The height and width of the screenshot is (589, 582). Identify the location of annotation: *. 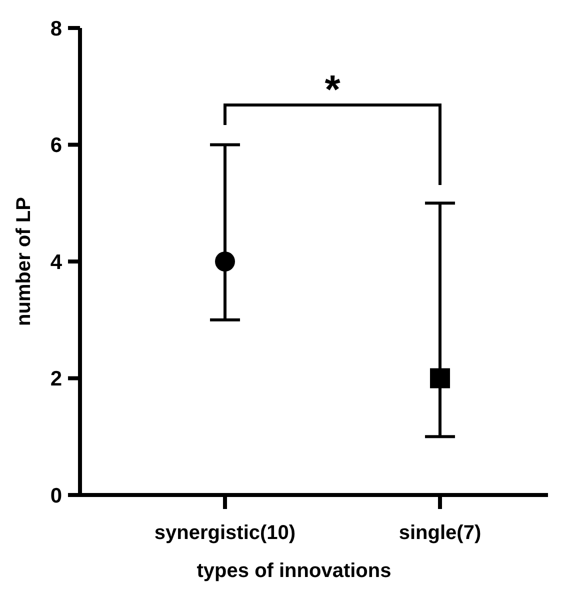
(332, 90).